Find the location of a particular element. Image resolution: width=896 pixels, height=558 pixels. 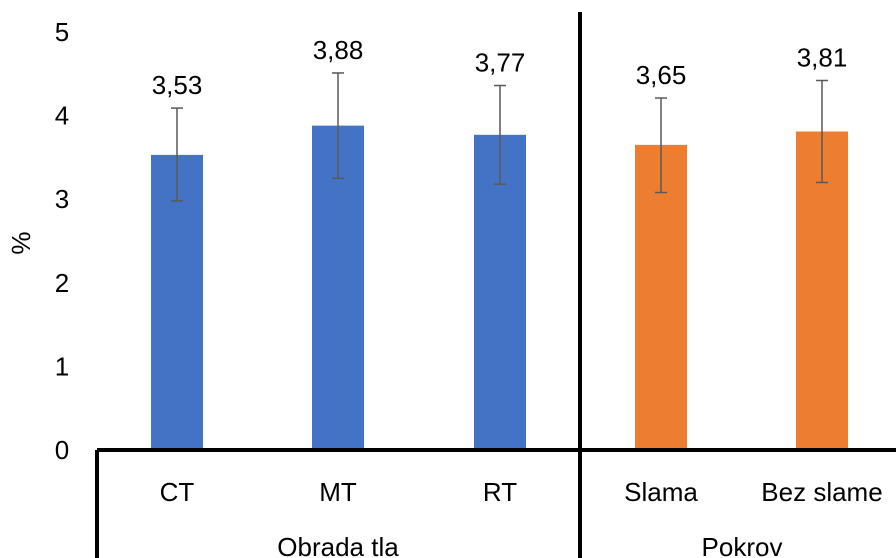

data-label: 3,77 is located at coordinates (500, 63).